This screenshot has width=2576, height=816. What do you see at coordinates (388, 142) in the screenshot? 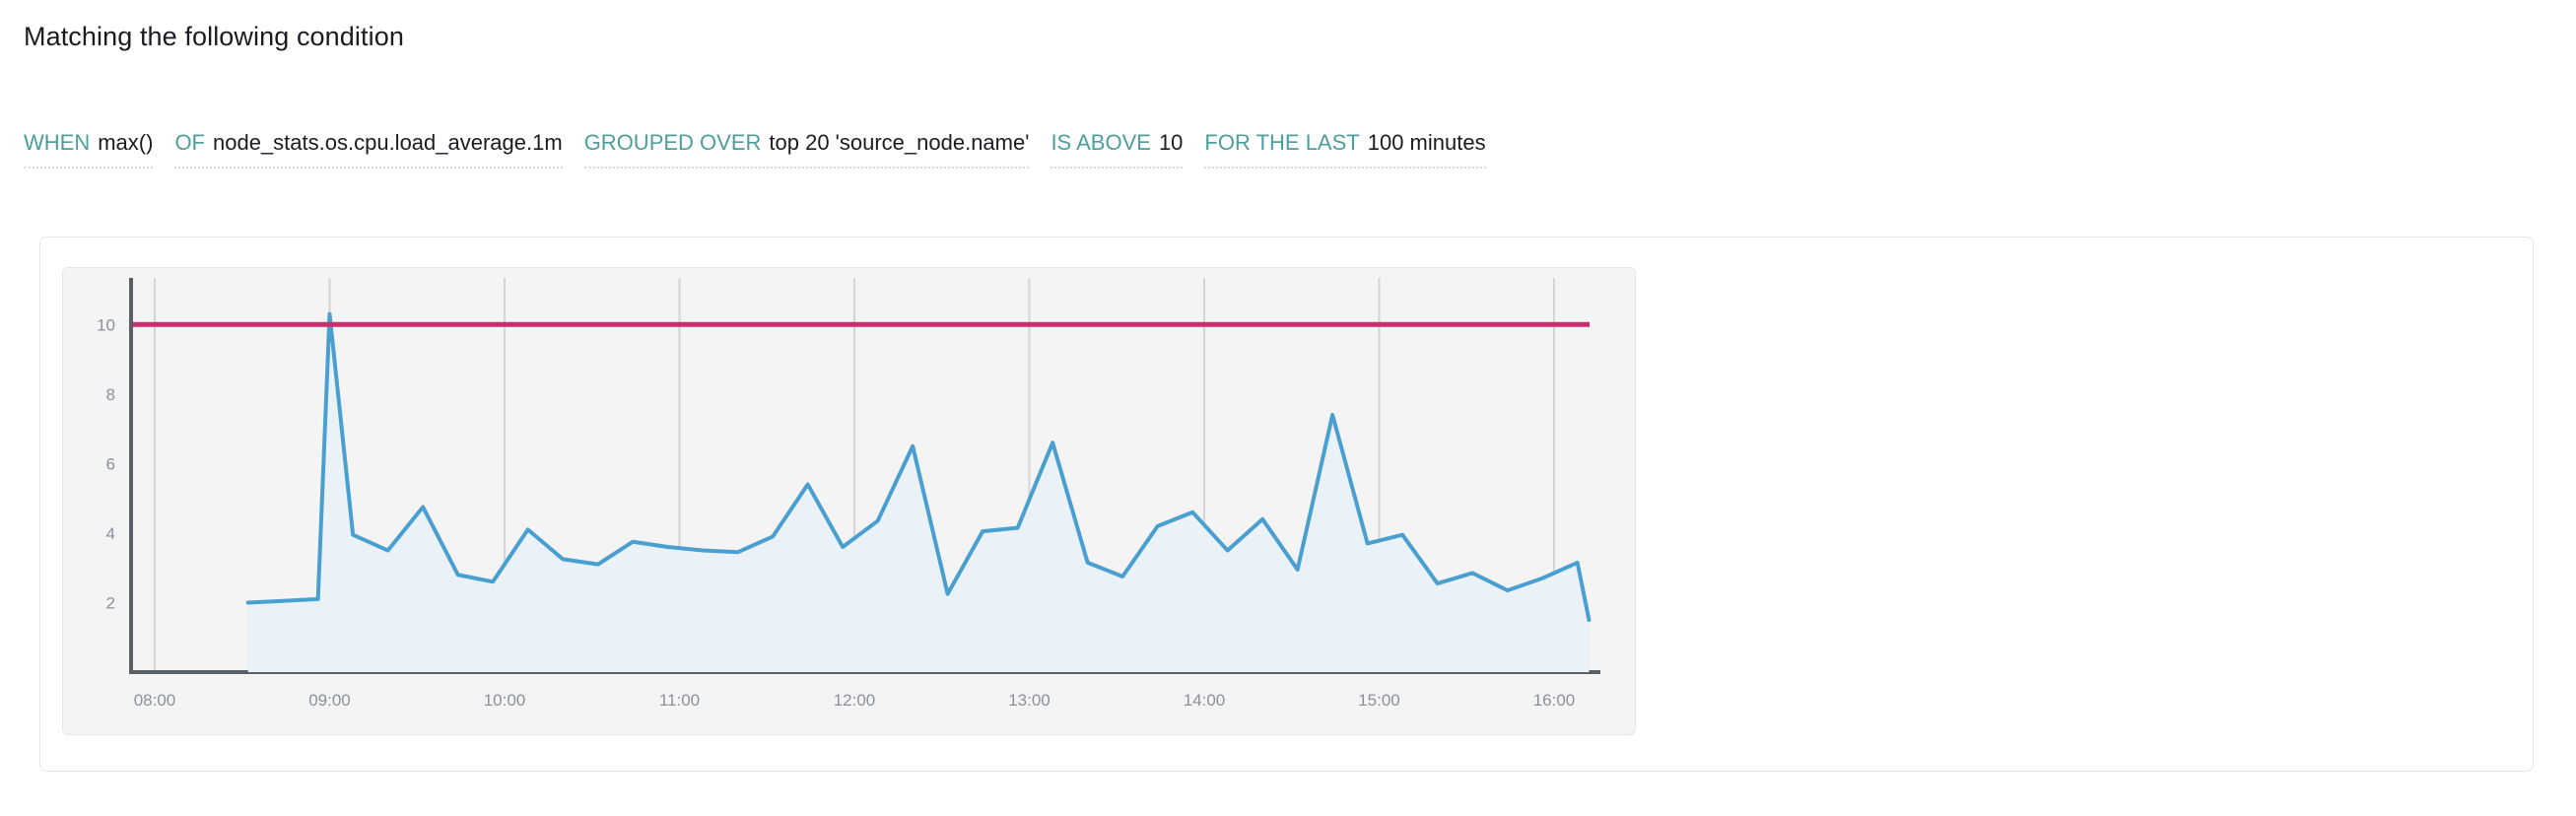
I see `clause-value: node_stats.os.cpu.load_average.1m` at bounding box center [388, 142].